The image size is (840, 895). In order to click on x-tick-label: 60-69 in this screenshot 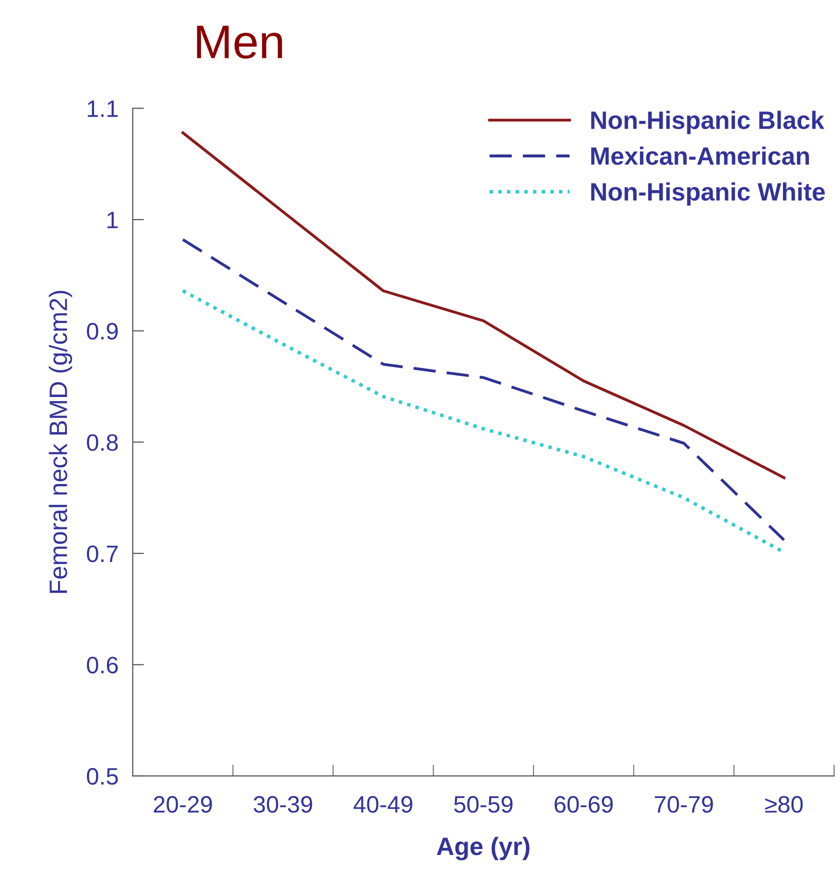, I will do `click(583, 804)`.